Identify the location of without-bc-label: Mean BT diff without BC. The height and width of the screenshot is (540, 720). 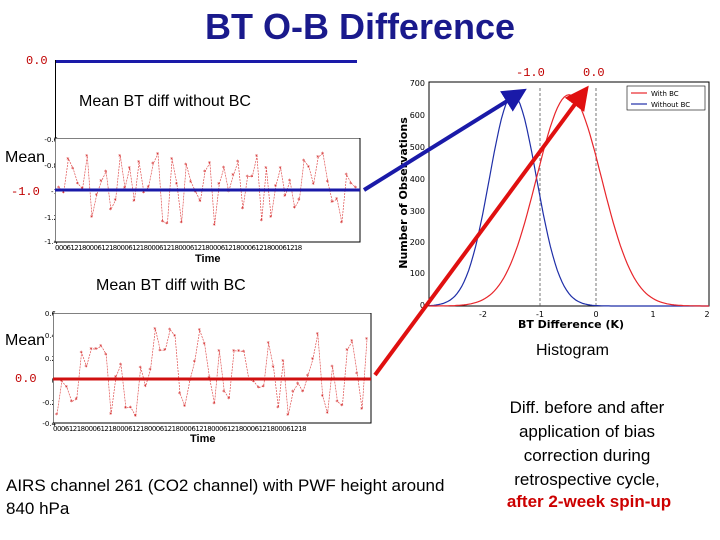
(165, 101).